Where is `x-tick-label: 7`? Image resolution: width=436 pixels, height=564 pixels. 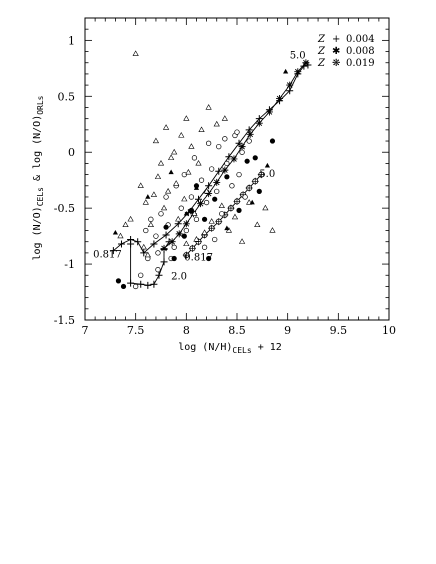 x-tick-label: 7 is located at coordinates (85, 330).